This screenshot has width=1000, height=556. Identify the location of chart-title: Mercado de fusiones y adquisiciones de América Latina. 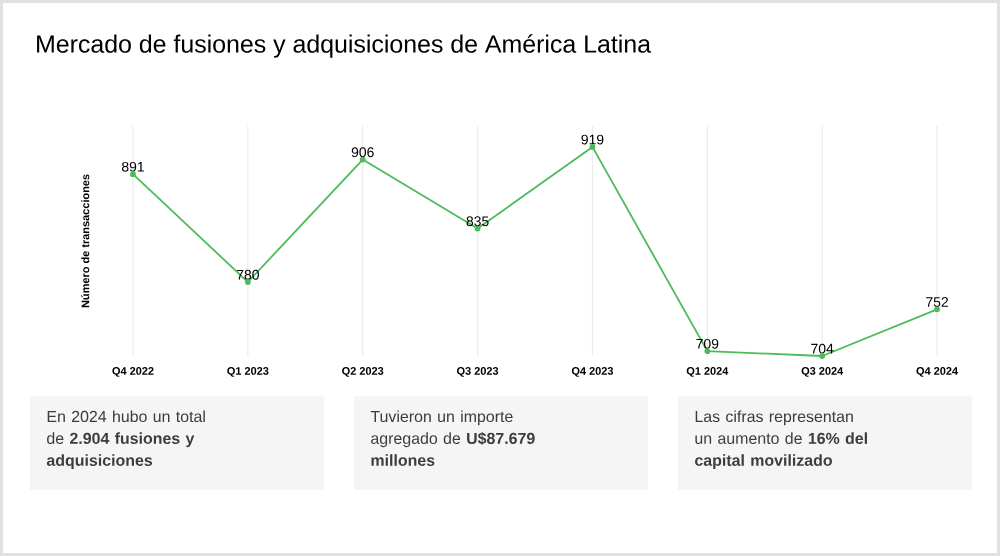
(344, 46).